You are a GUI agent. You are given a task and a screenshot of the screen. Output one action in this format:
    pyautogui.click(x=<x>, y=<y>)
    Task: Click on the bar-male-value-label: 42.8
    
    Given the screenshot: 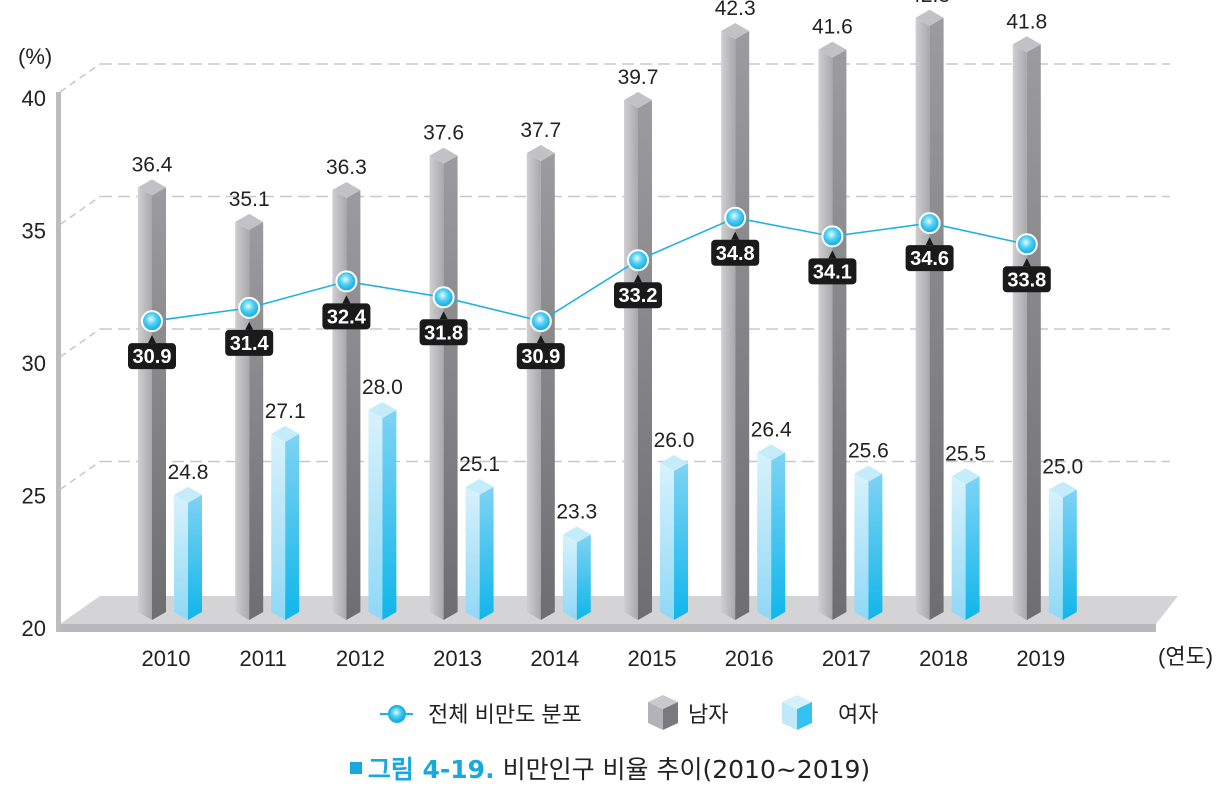 What is the action you would take?
    pyautogui.click(x=929, y=3)
    